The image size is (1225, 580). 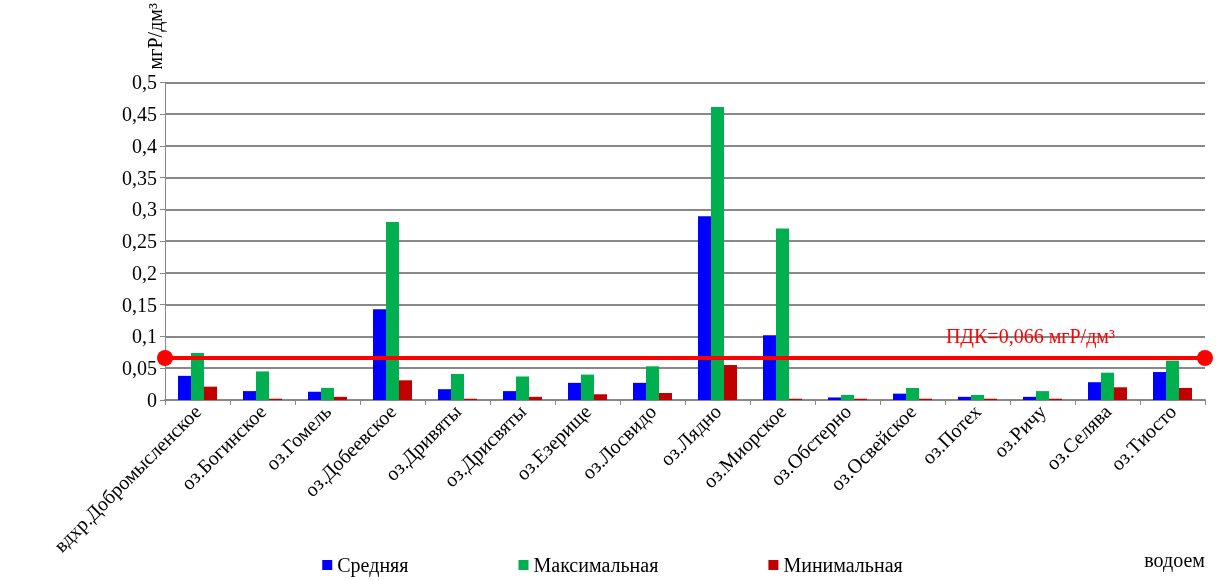 I want to click on legend-label: Минимальная, so click(x=843, y=565).